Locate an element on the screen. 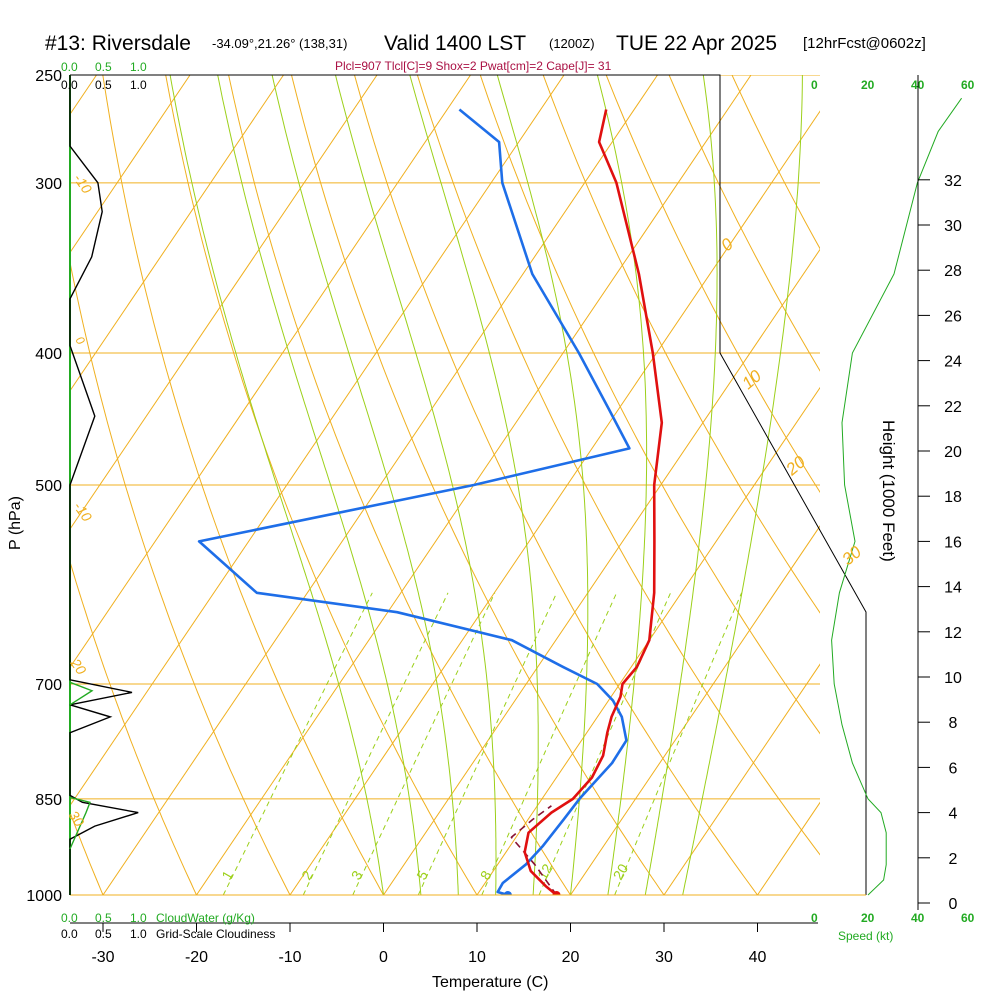 This screenshot has width=1000, height=1000. x-tick-label: -10 is located at coordinates (289, 957).